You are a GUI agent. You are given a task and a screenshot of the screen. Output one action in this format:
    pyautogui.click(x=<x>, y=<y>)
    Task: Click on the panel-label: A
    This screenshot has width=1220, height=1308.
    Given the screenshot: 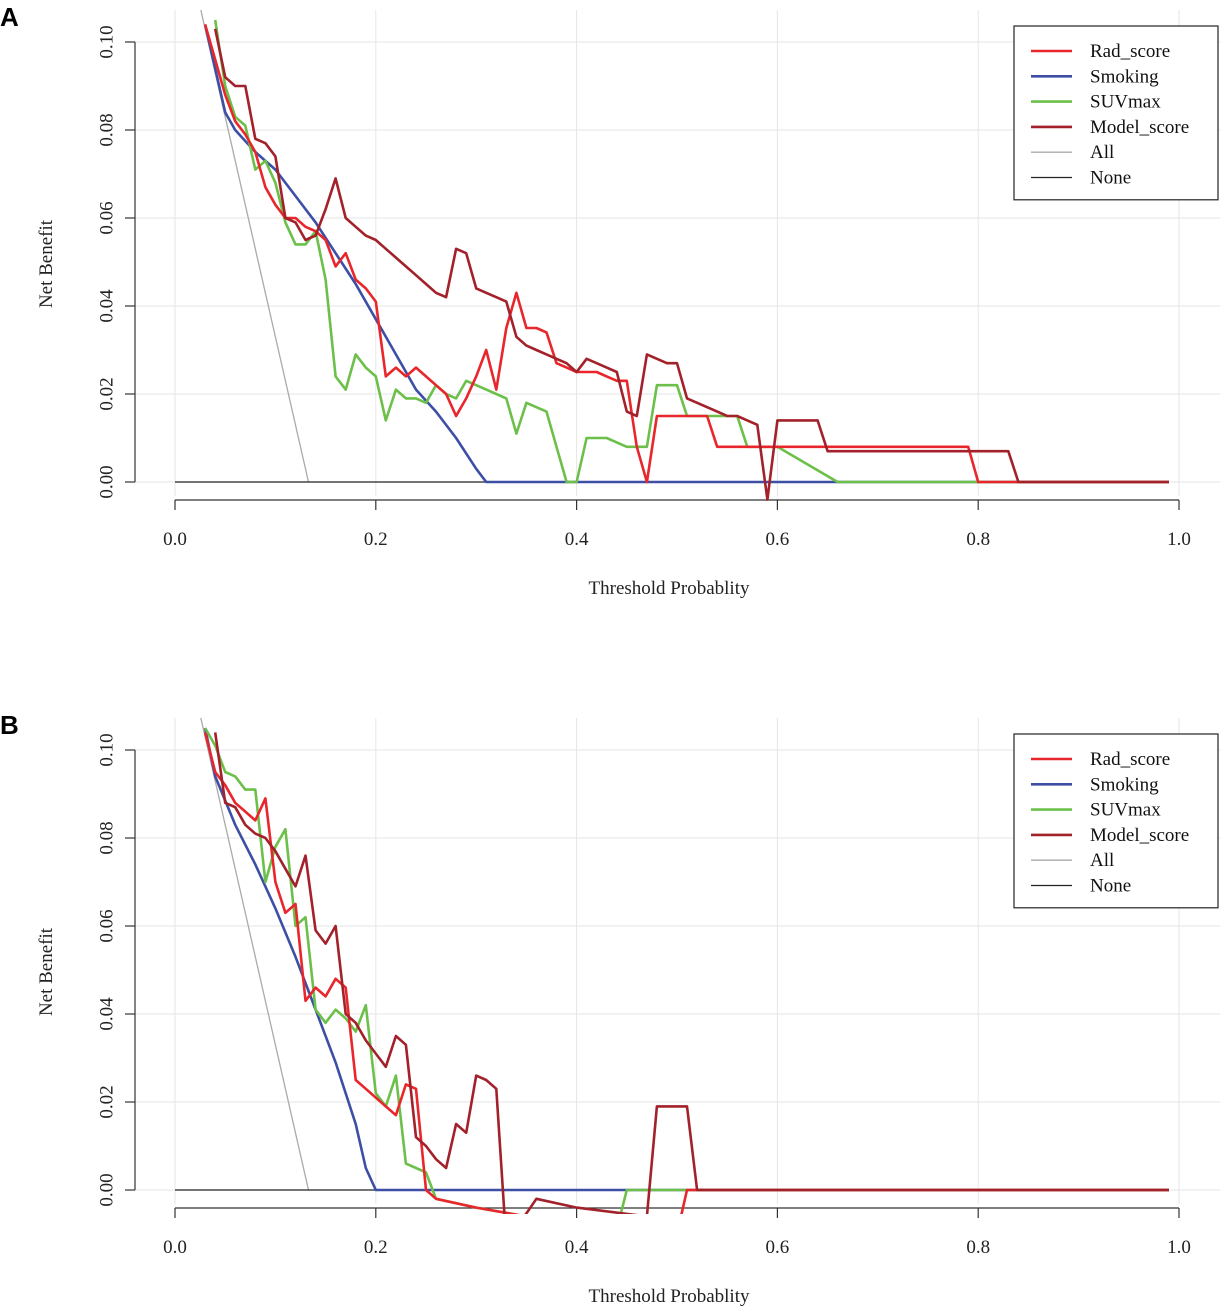 What is the action you would take?
    pyautogui.click(x=9, y=17)
    